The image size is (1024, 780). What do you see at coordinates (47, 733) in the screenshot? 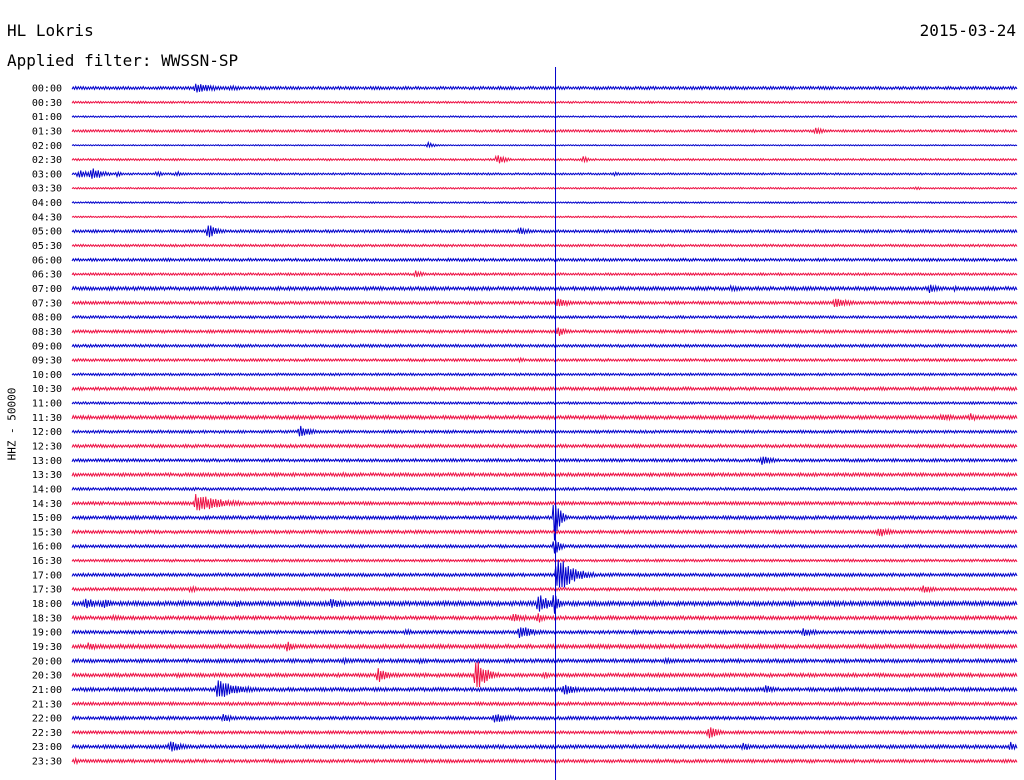
I see `row-time-label: 22:30` at bounding box center [47, 733].